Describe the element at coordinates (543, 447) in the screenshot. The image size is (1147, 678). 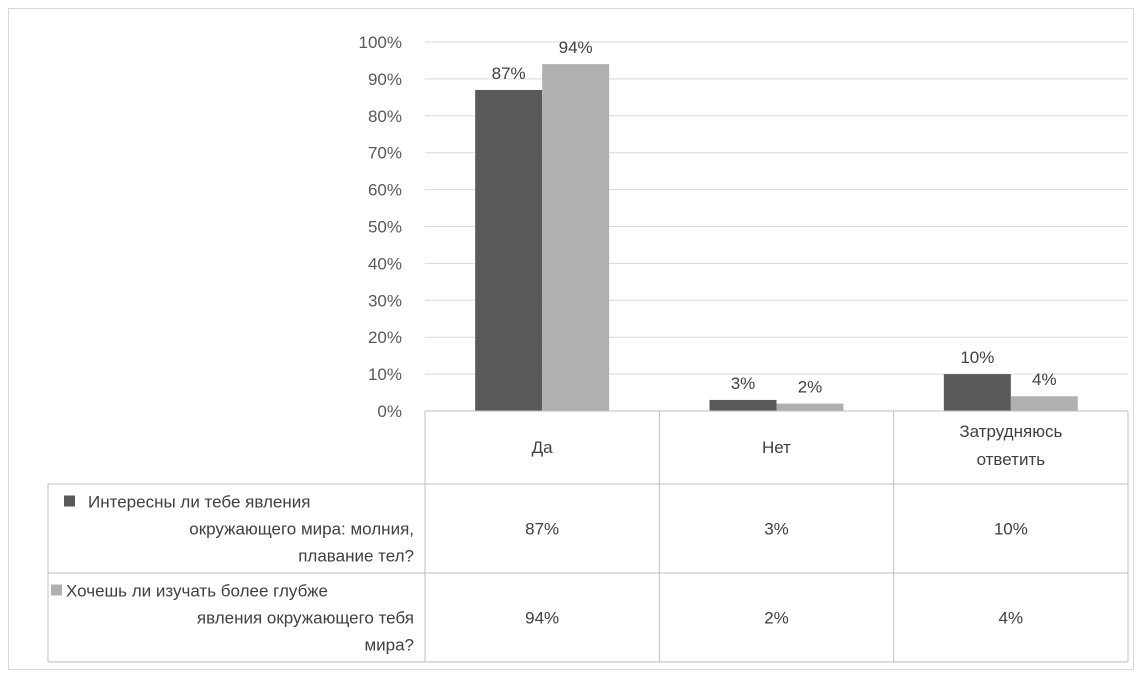
I see `category-label: Да` at that location.